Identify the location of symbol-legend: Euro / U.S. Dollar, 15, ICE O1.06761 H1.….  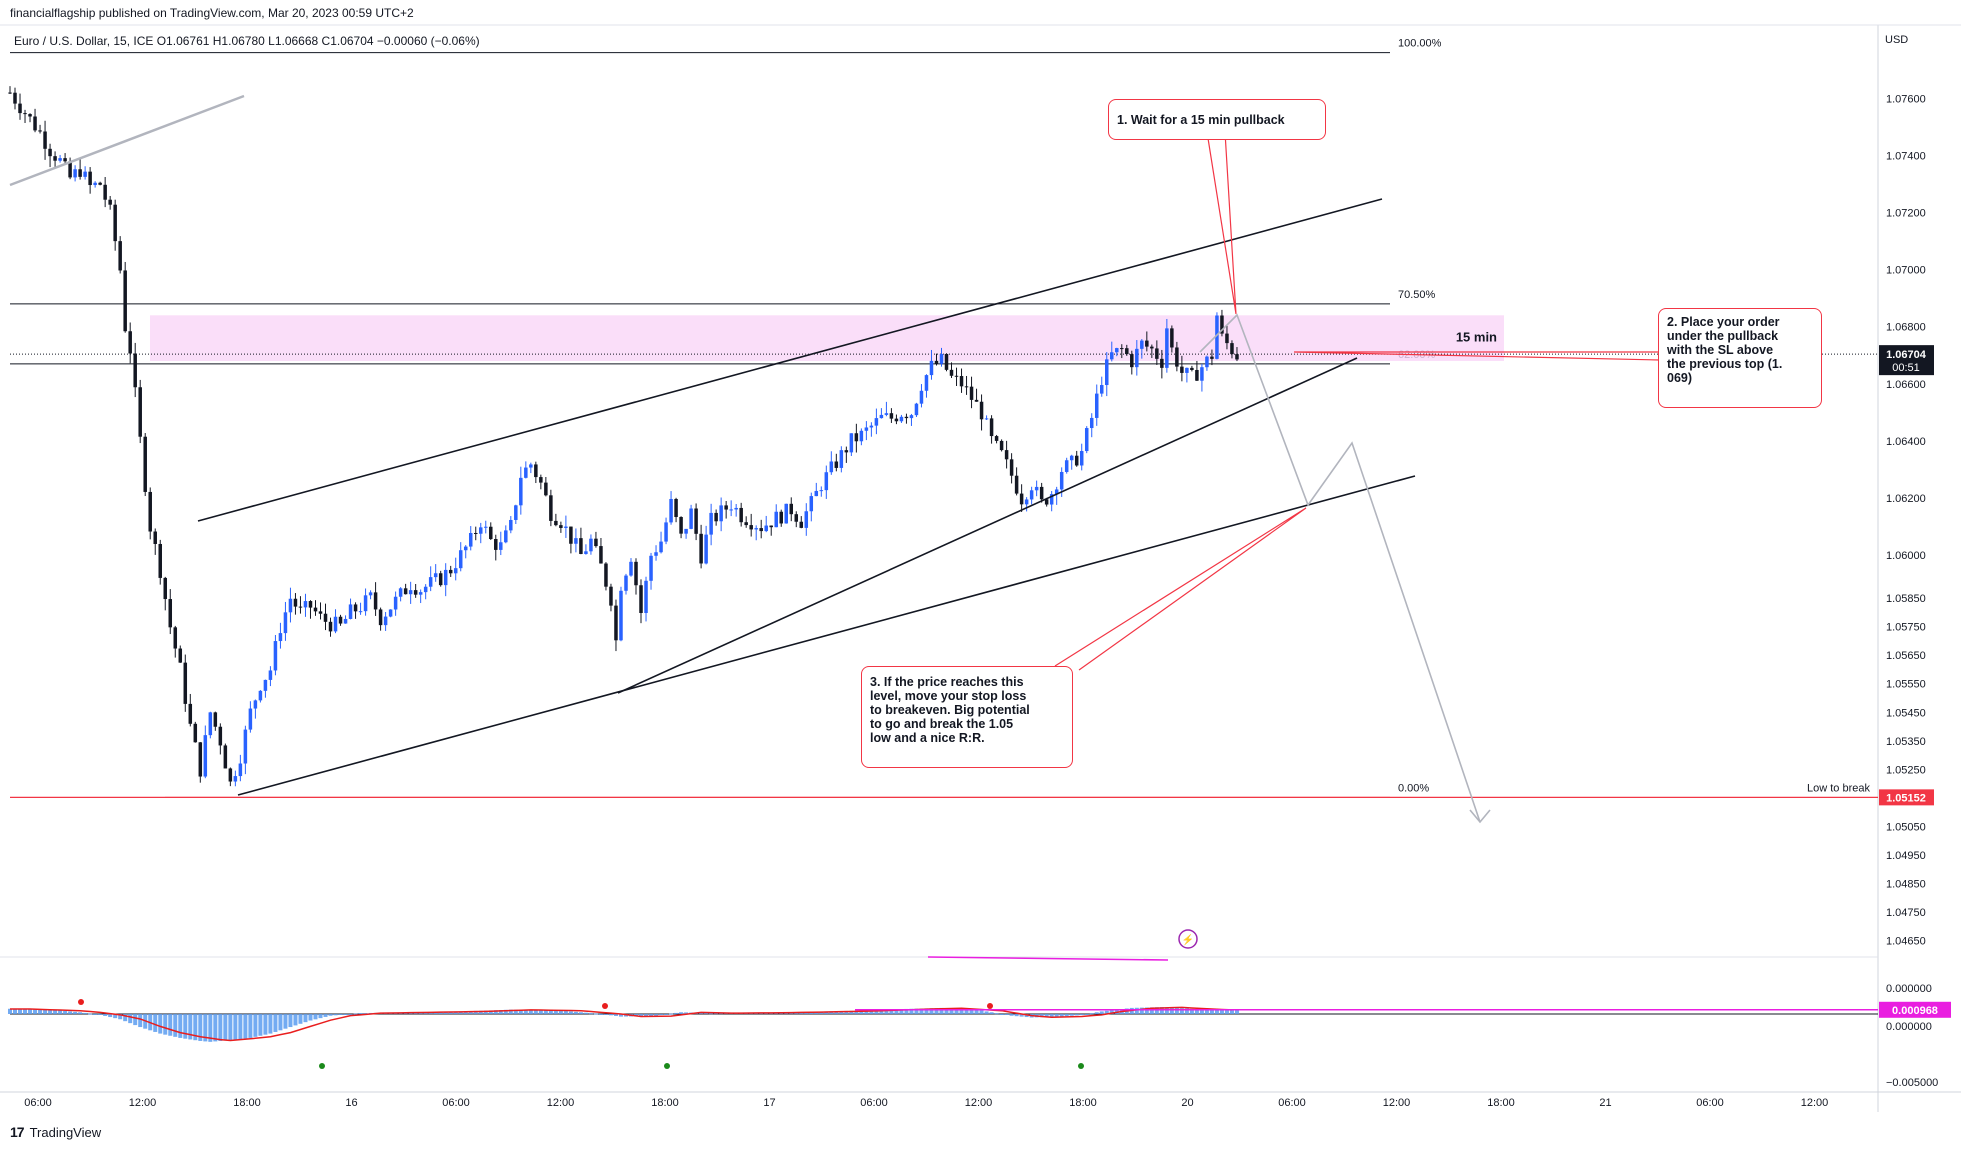
(247, 41).